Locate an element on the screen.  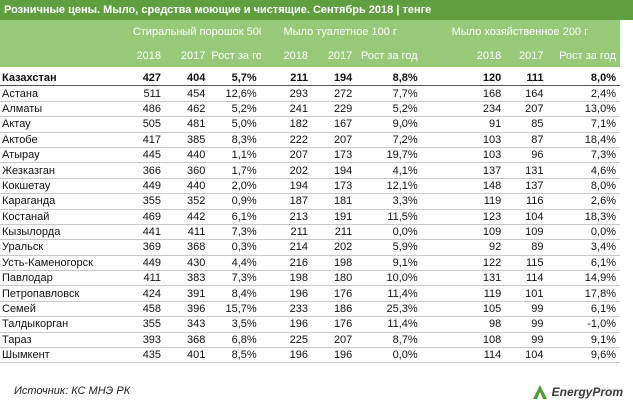
value-cell: 404 is located at coordinates (187, 79).